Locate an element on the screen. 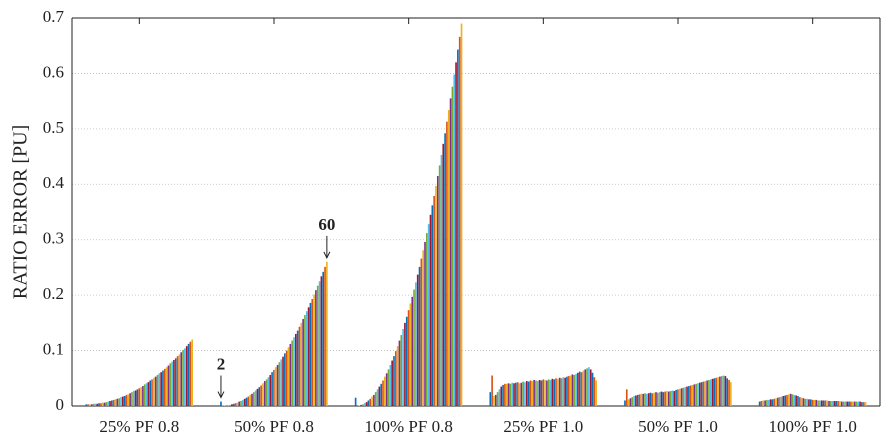  y-tick-label: 0.4 is located at coordinates (54, 182).